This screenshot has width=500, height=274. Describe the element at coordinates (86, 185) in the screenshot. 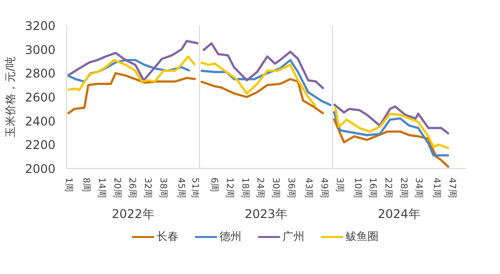

I see `x-tick-label: 8周` at that location.